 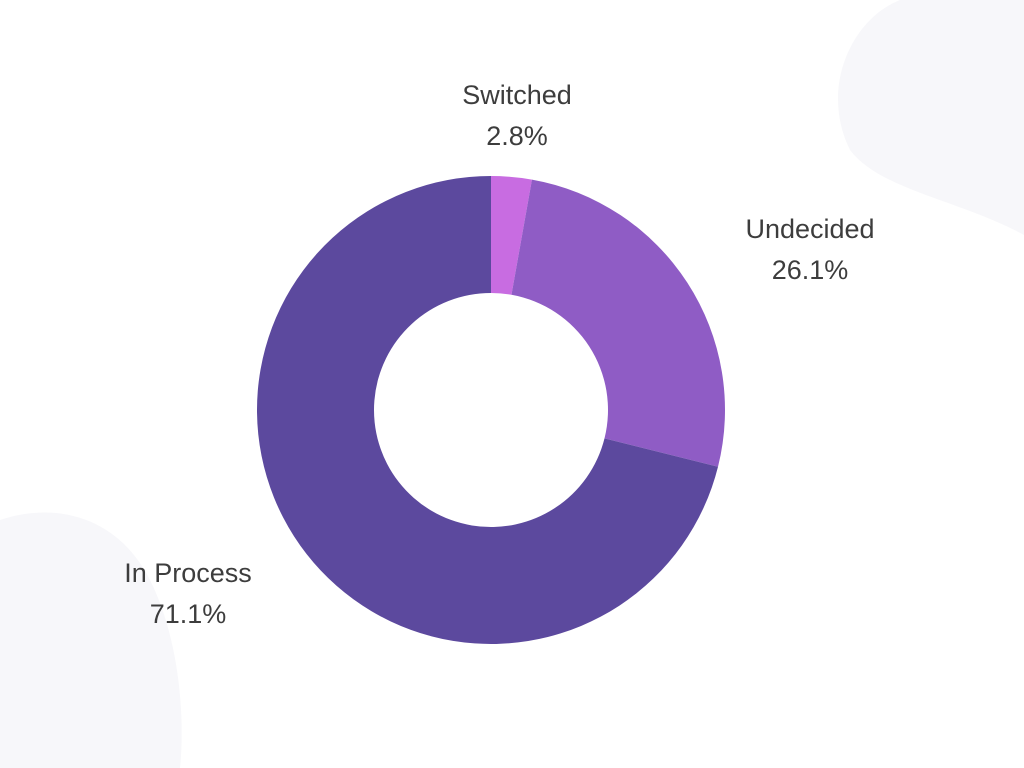 I want to click on slice-label: Switched, so click(x=517, y=95).